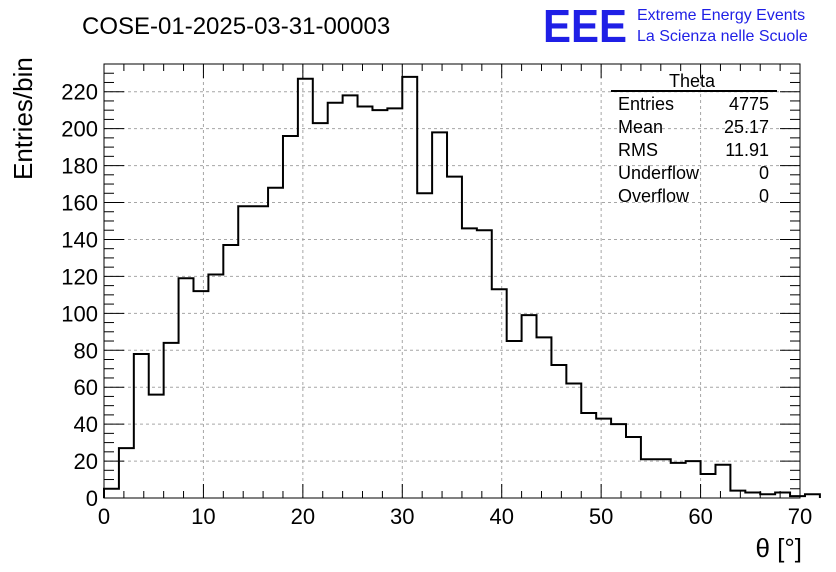  What do you see at coordinates (86, 387) in the screenshot?
I see `y-tick-label: 60` at bounding box center [86, 387].